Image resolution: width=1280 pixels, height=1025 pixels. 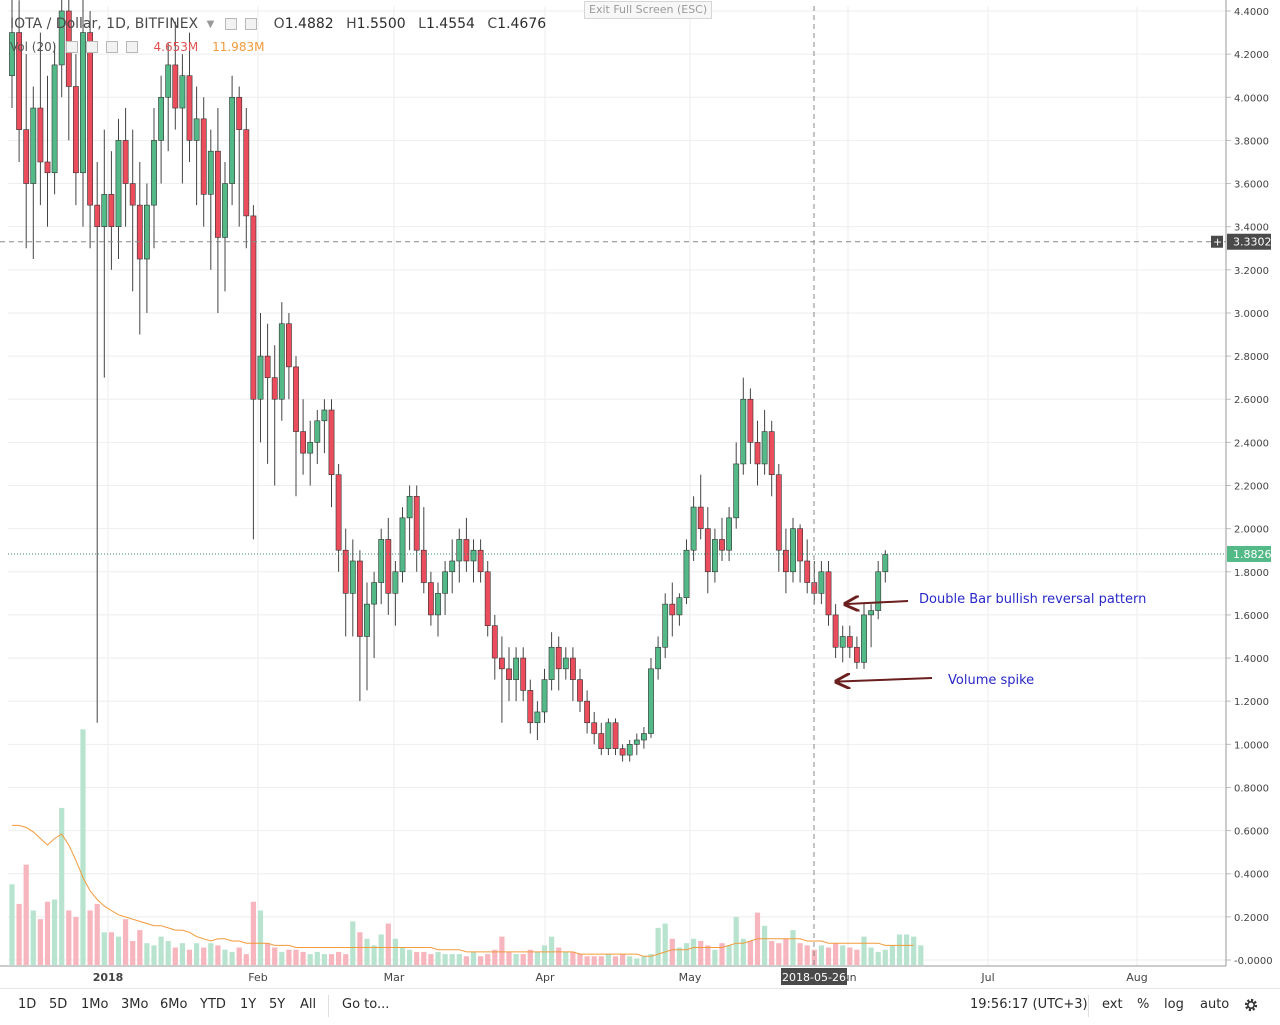 What do you see at coordinates (248, 1004) in the screenshot?
I see `timeframe-1y: 1Y` at bounding box center [248, 1004].